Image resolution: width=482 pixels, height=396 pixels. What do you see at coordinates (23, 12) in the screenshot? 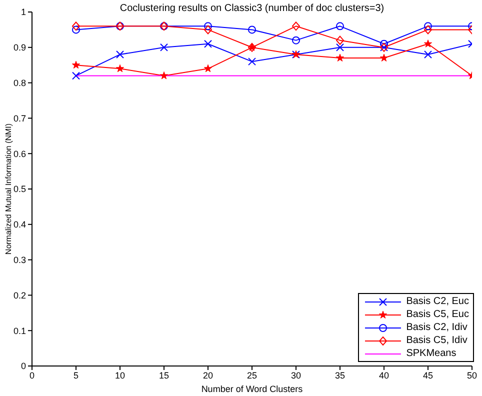
I see `y-tick-label: 1` at bounding box center [23, 12].